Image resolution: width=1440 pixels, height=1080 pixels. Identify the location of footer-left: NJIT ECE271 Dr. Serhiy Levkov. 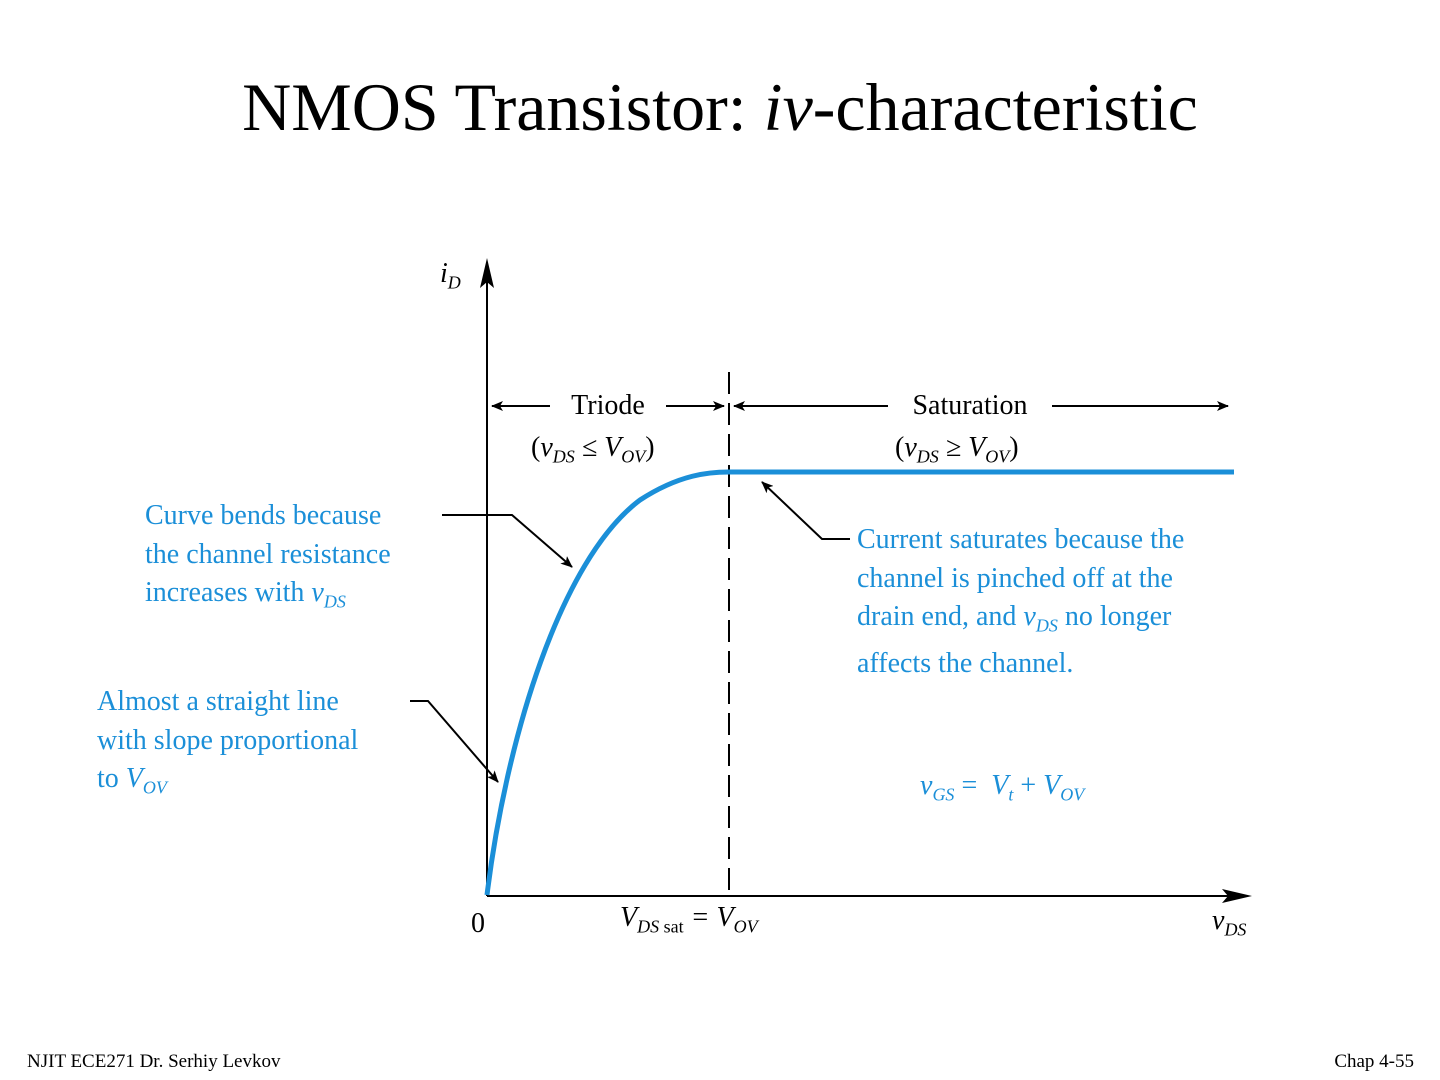
(154, 1061).